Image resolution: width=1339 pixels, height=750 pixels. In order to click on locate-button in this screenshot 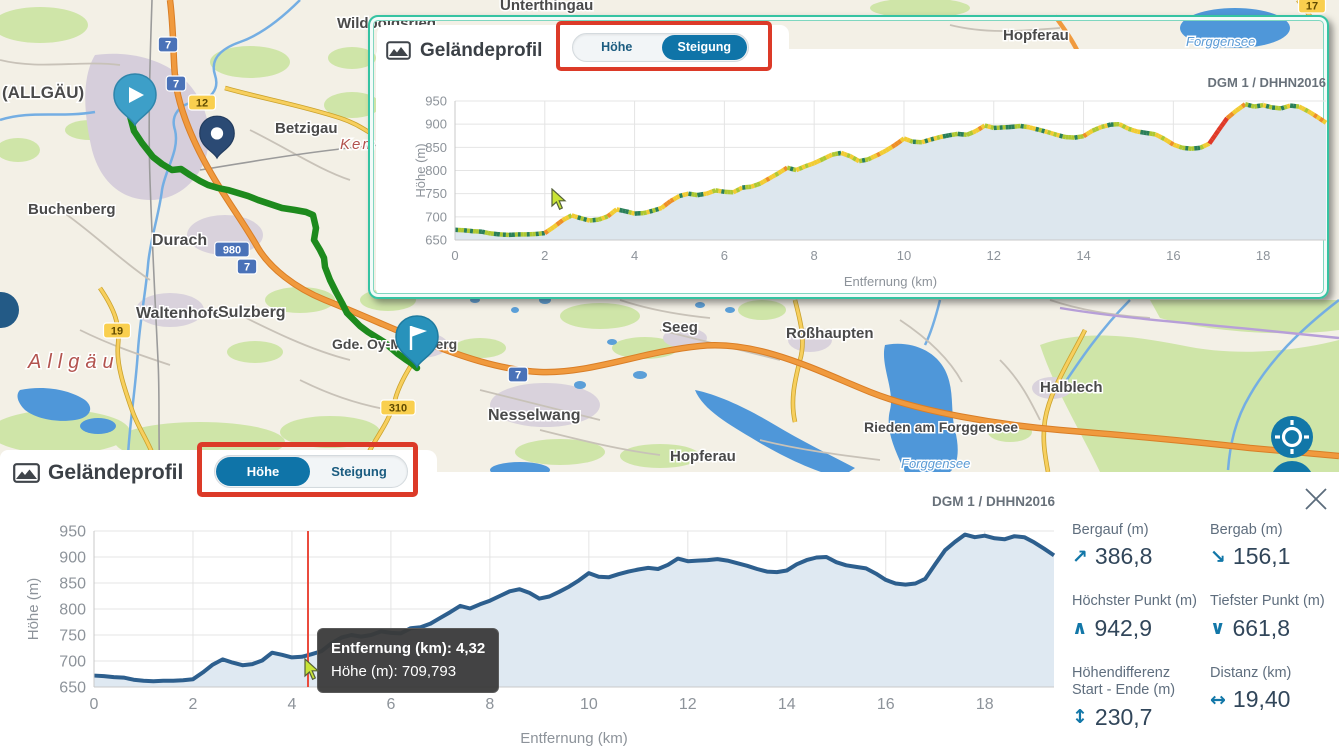, I will do `click(1292, 437)`.